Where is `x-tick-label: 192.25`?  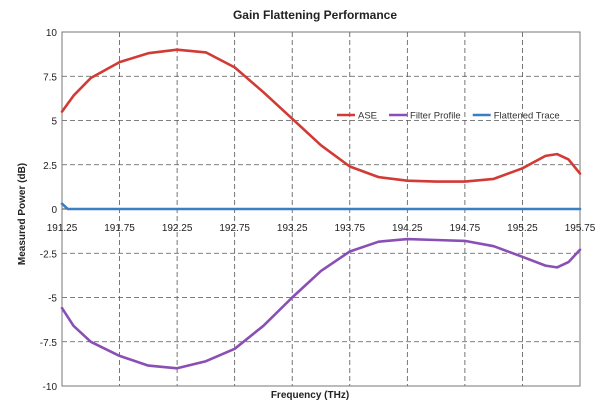
x-tick-label: 192.25 is located at coordinates (177, 228).